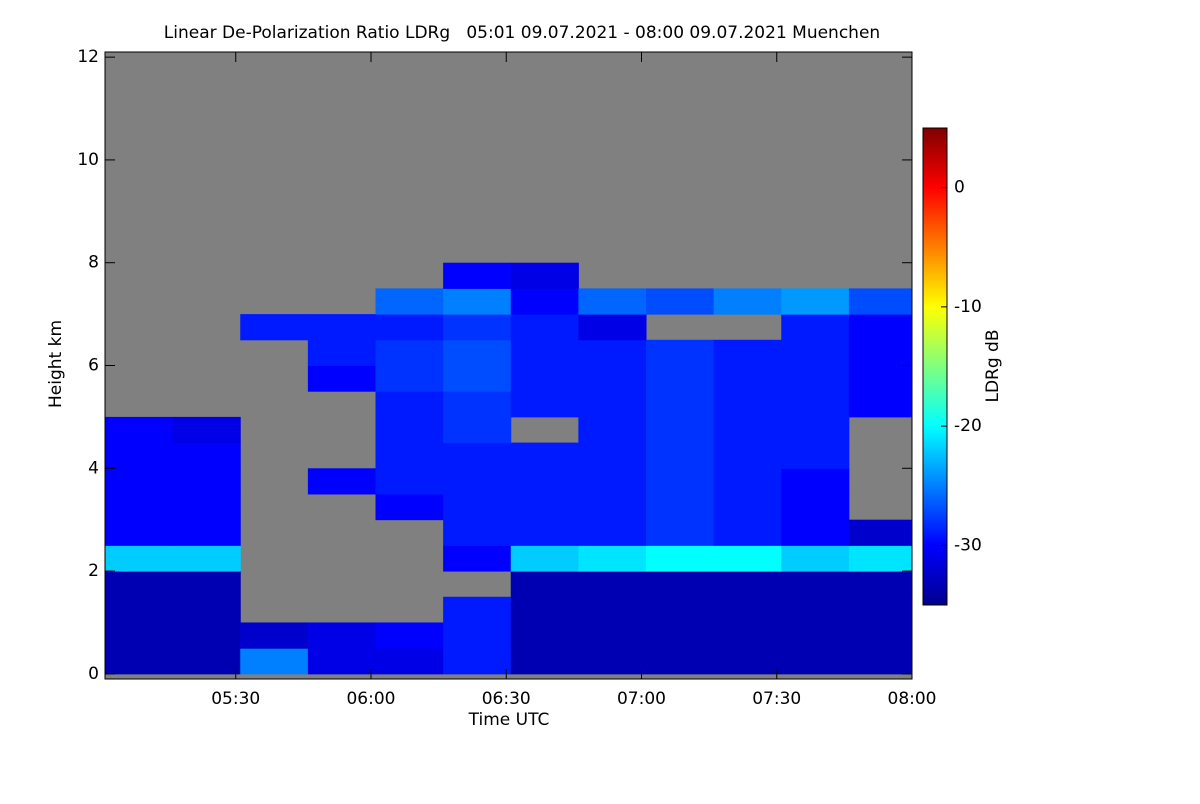 This screenshot has width=1200, height=804. Describe the element at coordinates (93, 674) in the screenshot. I see `y-tick-label: 0` at that location.